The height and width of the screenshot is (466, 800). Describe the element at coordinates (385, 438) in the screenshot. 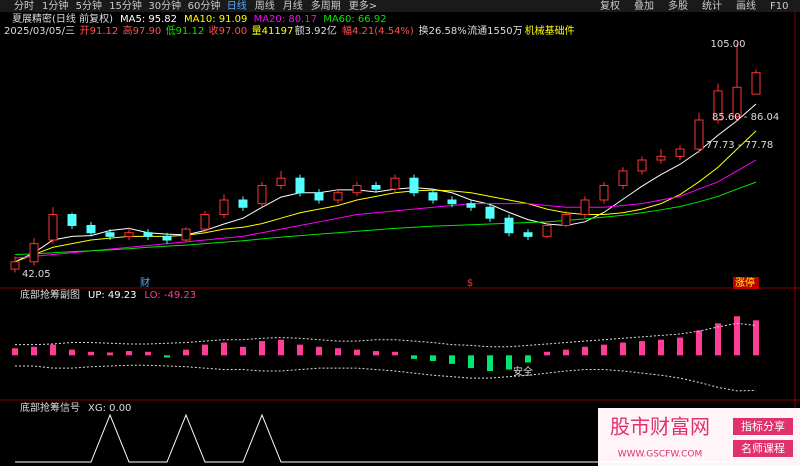

I see `signal-line` at that location.